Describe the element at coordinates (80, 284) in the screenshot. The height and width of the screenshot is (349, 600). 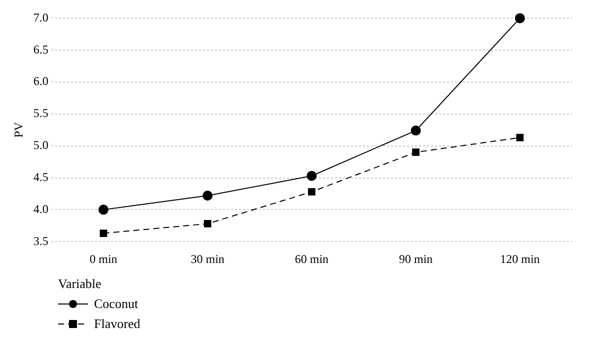
I see `legend-title: Variable` at that location.